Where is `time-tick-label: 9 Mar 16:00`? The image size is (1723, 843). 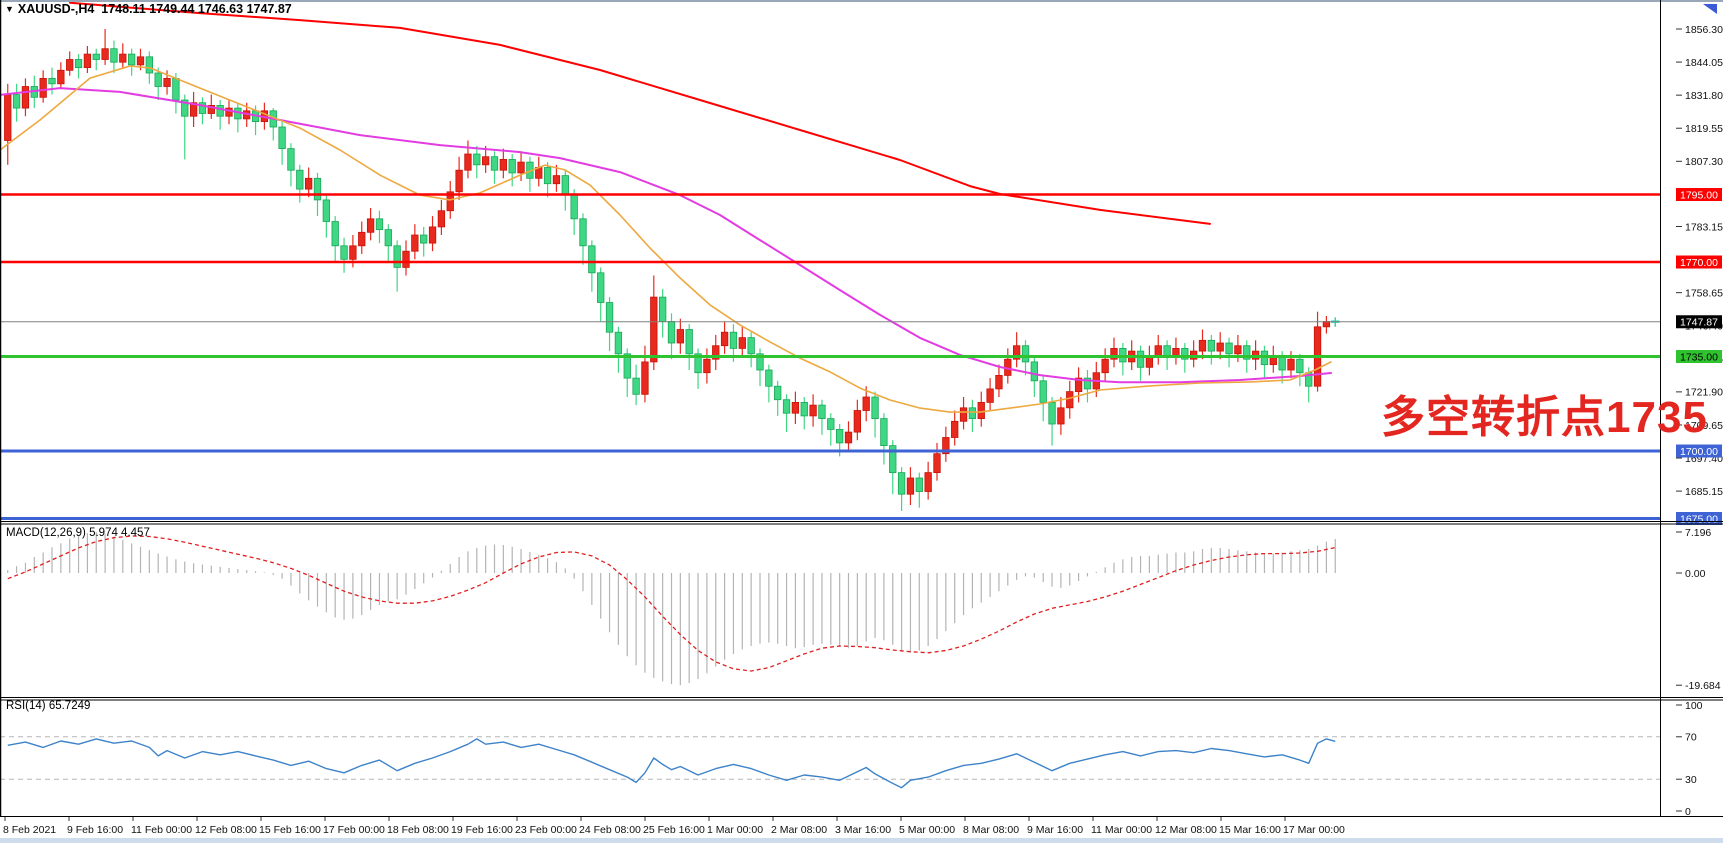 time-tick-label: 9 Mar 16:00 is located at coordinates (1055, 830).